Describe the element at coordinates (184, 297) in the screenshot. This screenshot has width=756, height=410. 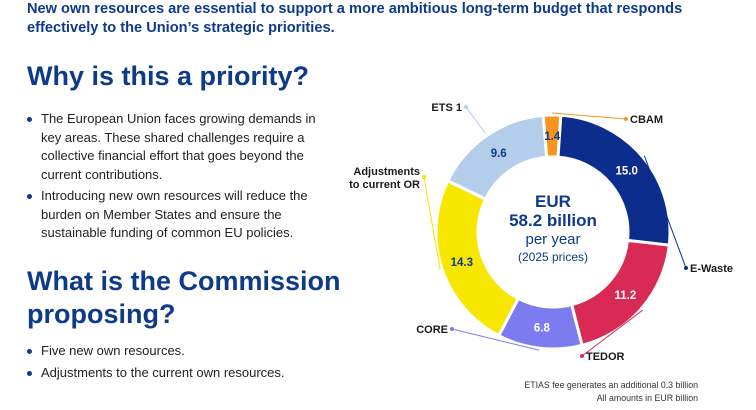
I see `heading-commission-proposal: What is the Commission proposing?` at that location.